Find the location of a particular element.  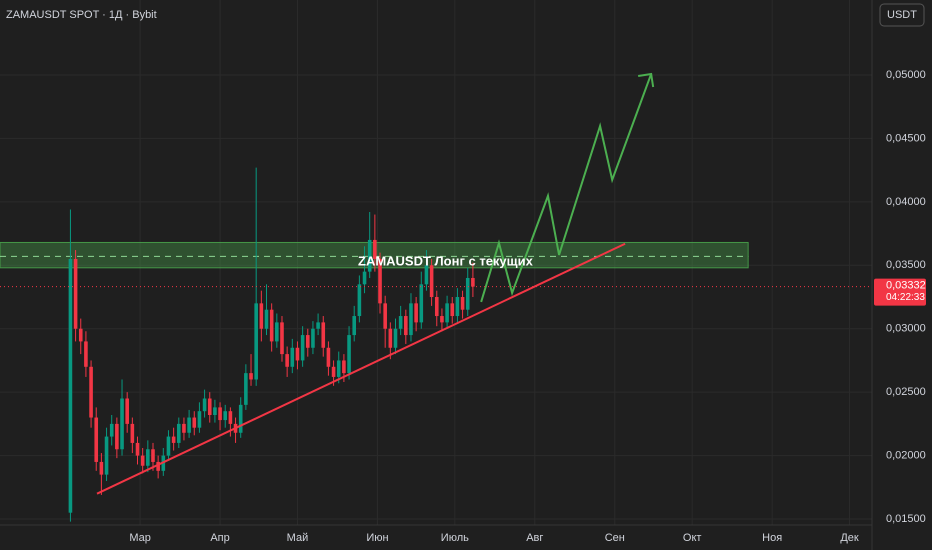

x-tick-label: Апр is located at coordinates (219, 538).